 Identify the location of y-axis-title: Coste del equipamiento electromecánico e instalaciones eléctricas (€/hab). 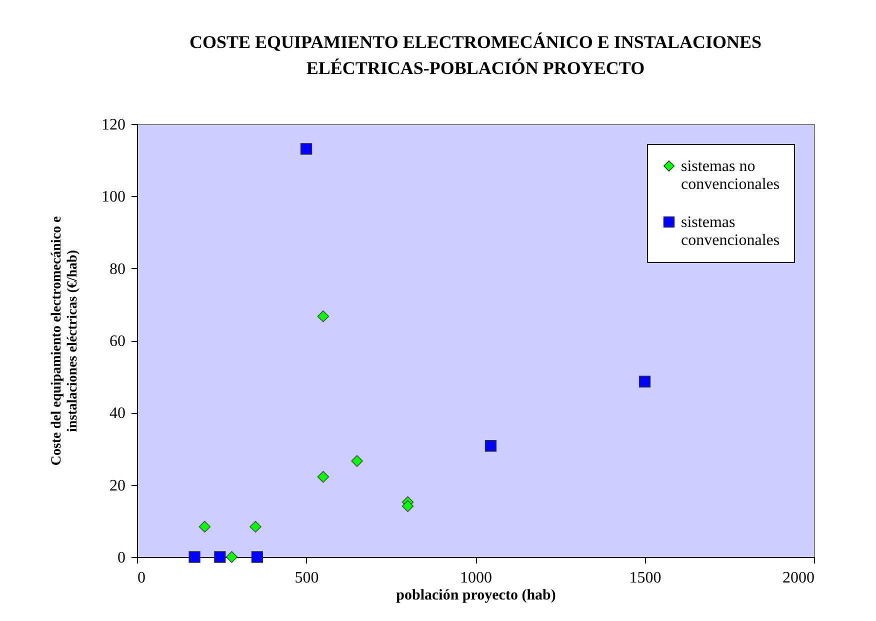
(65, 341).